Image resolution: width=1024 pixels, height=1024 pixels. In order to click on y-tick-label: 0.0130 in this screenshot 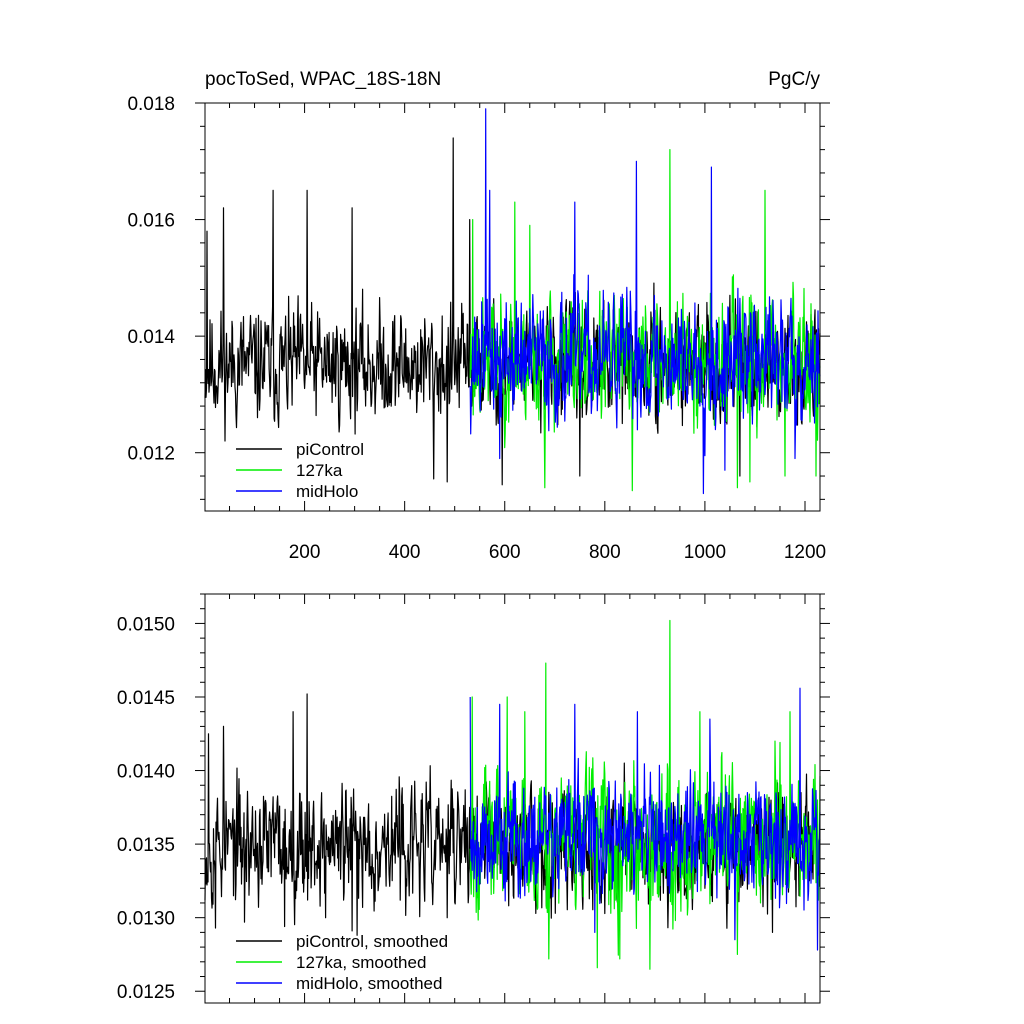, I will do `click(146, 919)`.